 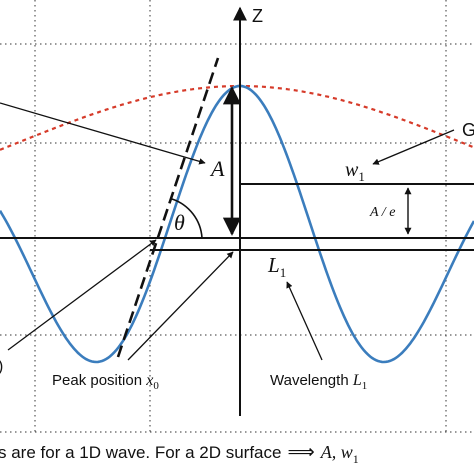 What do you see at coordinates (180, 306) in the screenshot?
I see `arrow-peak-position` at bounding box center [180, 306].